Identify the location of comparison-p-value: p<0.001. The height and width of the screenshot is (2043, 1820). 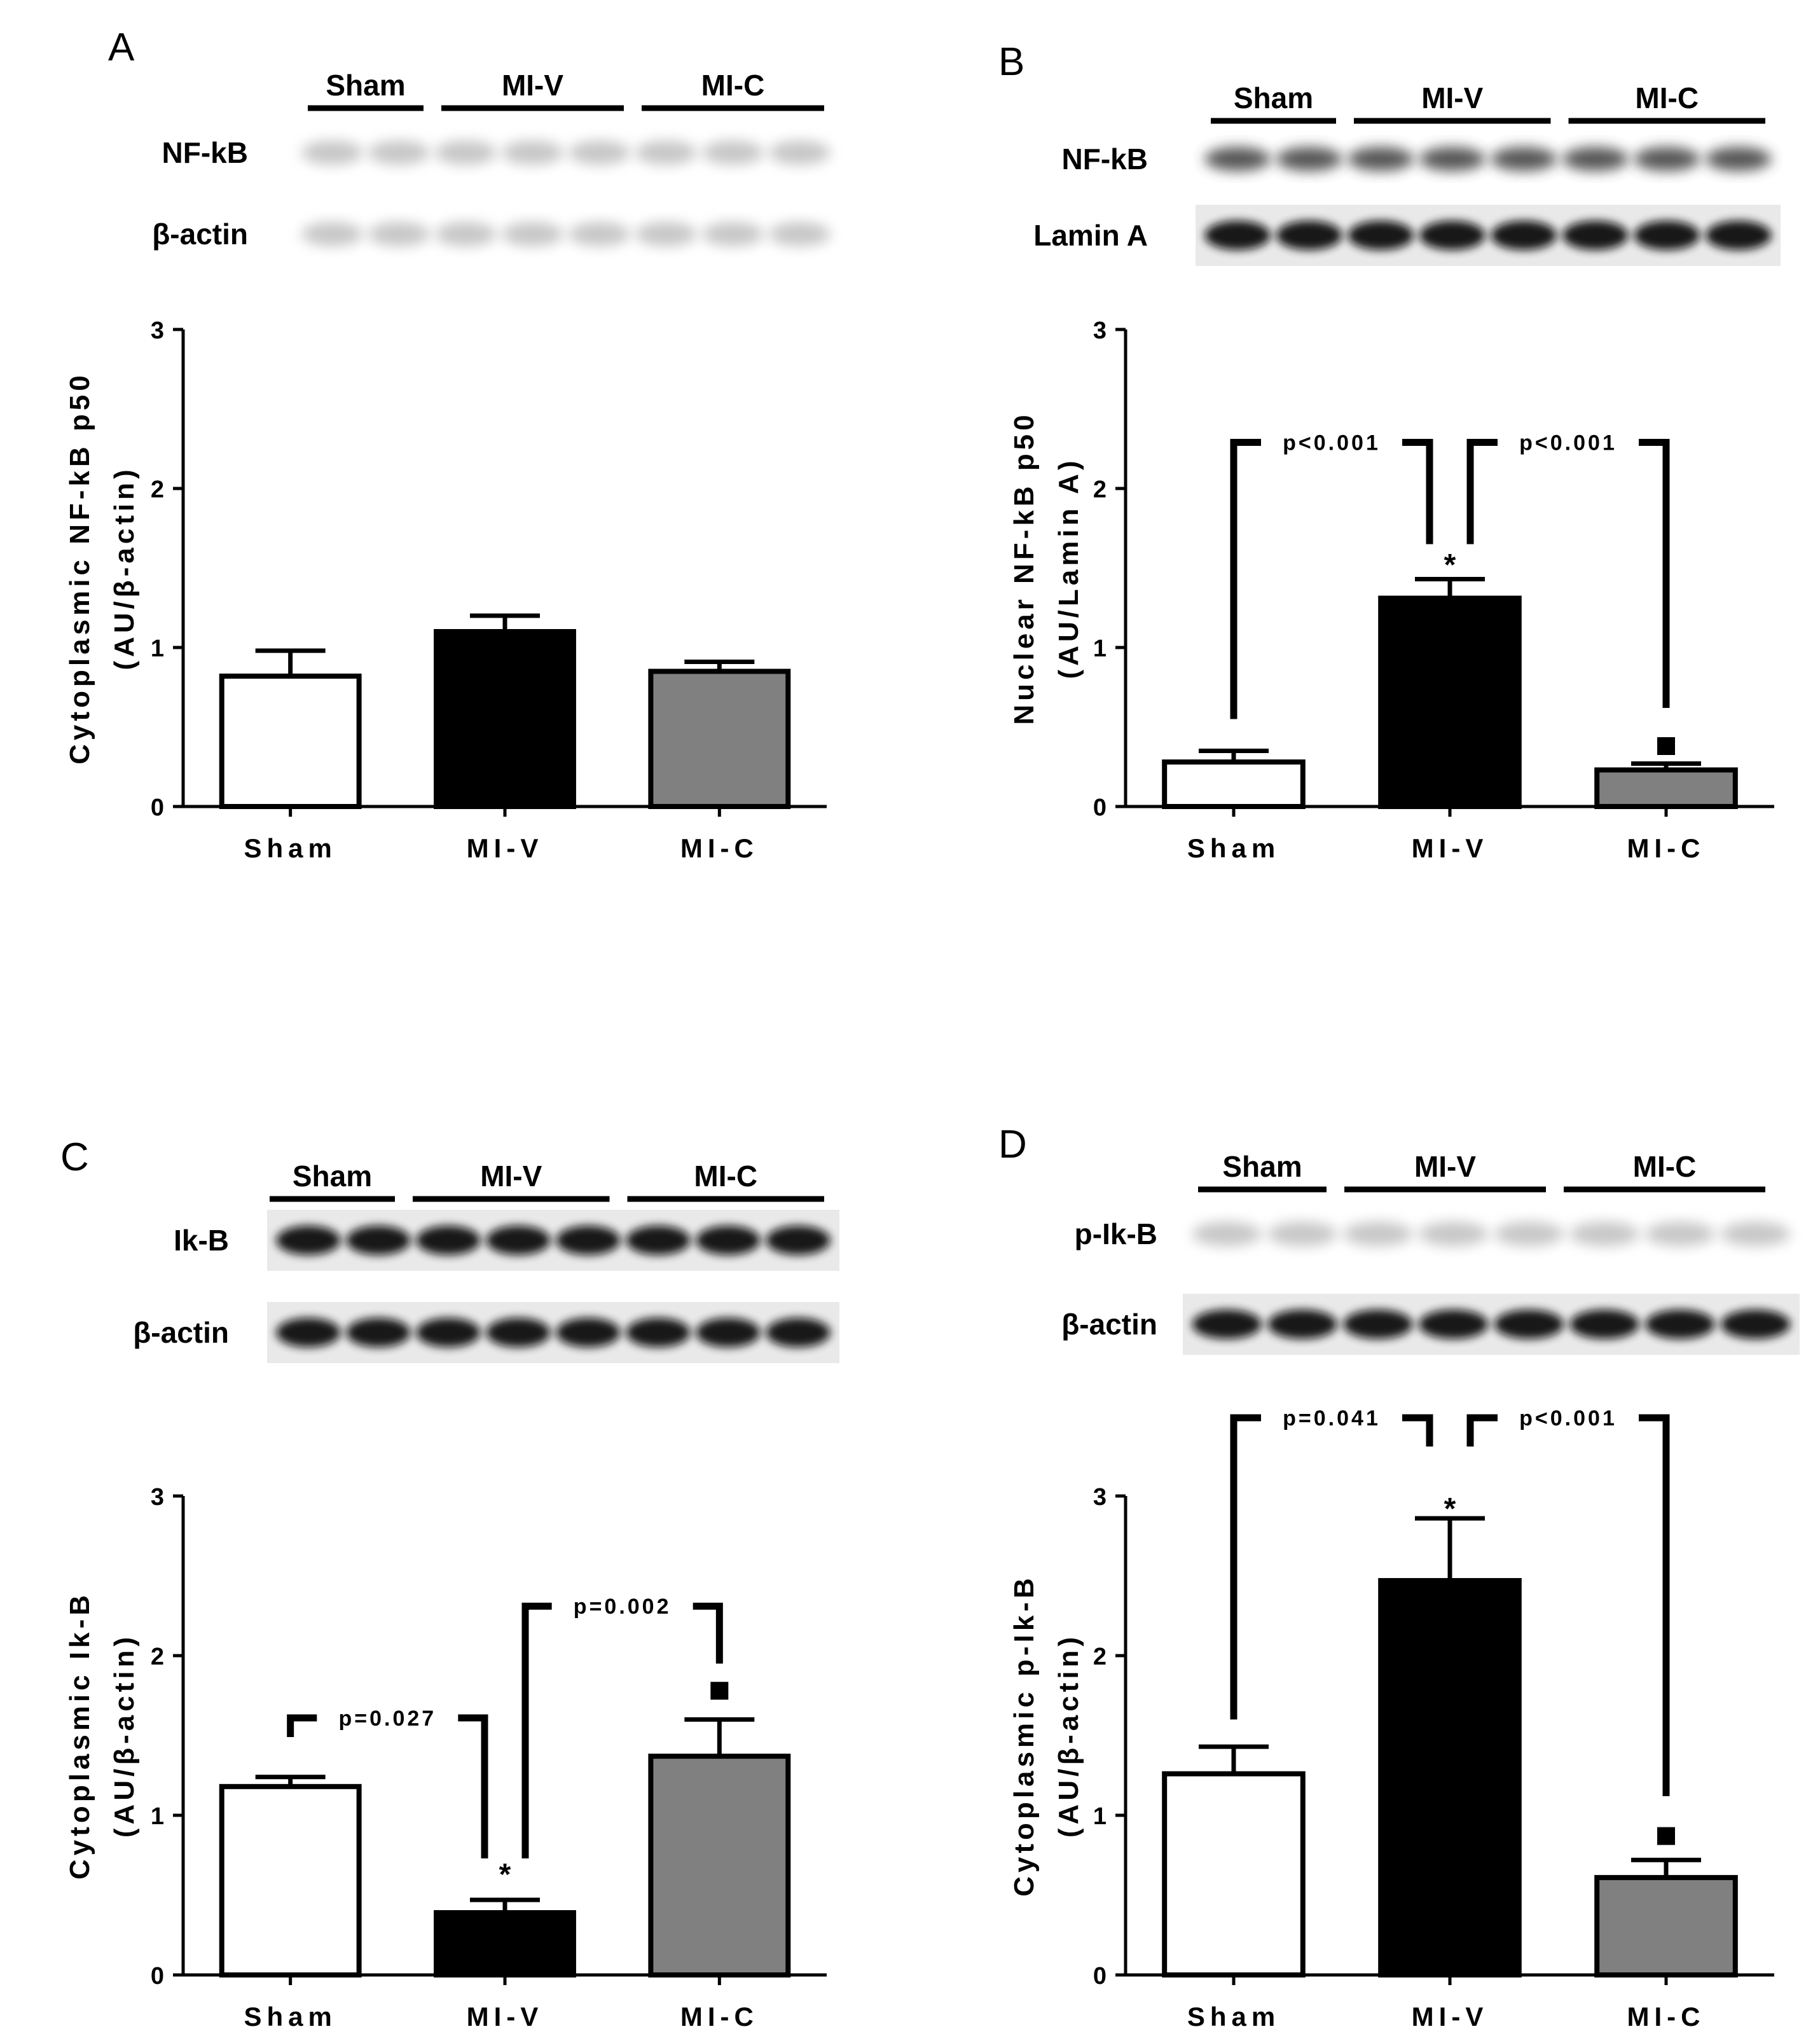
(1568, 443).